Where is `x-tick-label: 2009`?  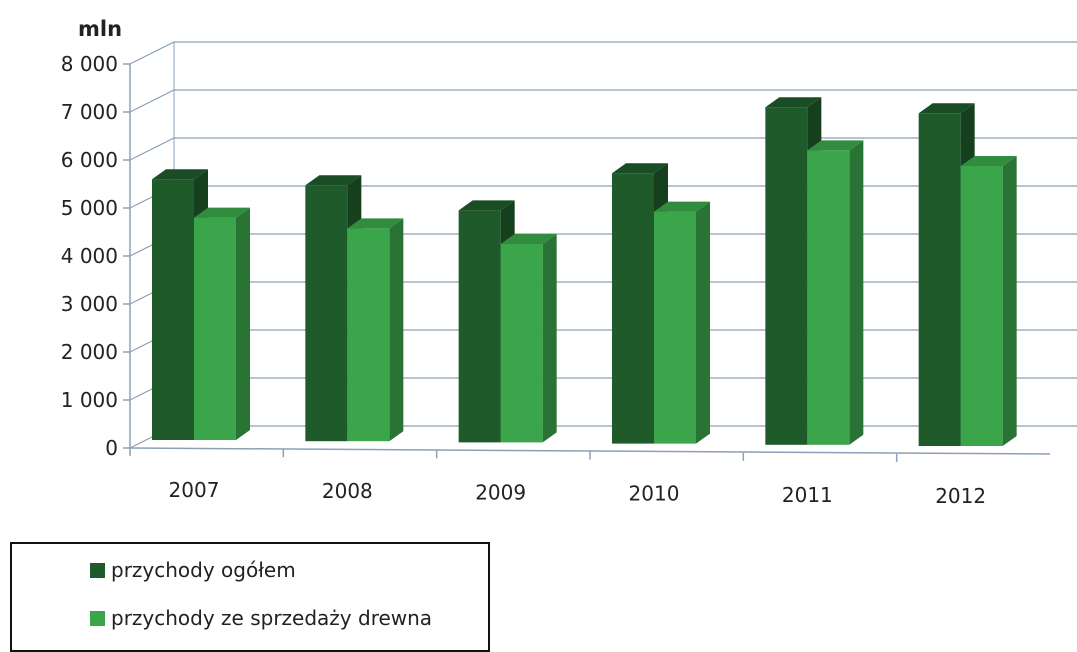
x-tick-label: 2009 is located at coordinates (500, 492).